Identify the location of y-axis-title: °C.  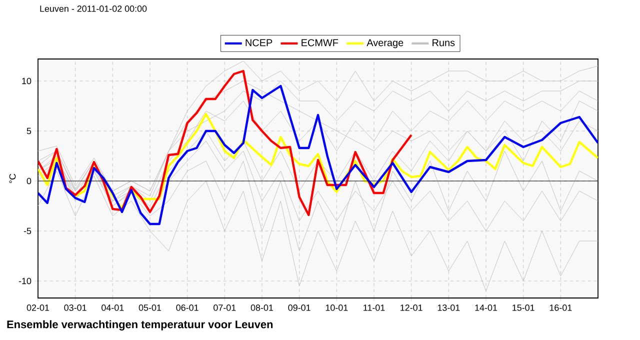
(12, 178).